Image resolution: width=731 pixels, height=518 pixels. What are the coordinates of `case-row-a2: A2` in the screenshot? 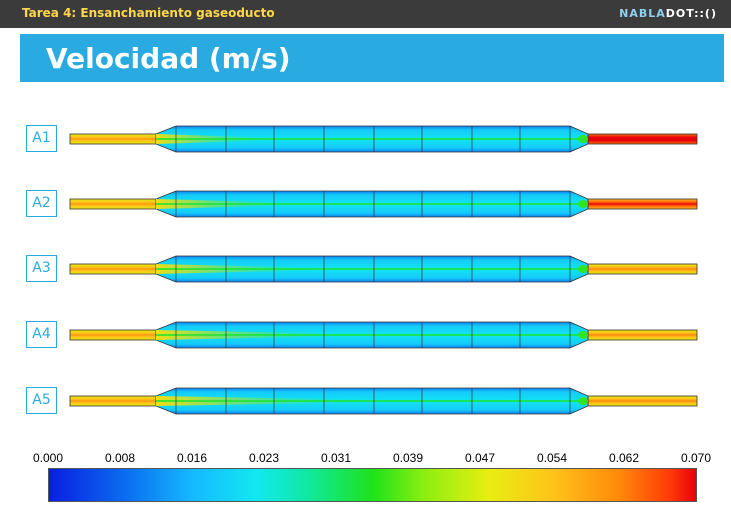 It's located at (365, 205).